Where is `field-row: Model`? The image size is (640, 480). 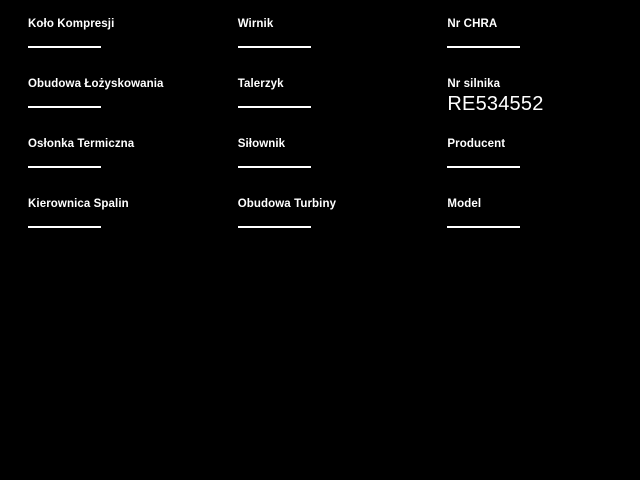 field-row: Model is located at coordinates (543, 210).